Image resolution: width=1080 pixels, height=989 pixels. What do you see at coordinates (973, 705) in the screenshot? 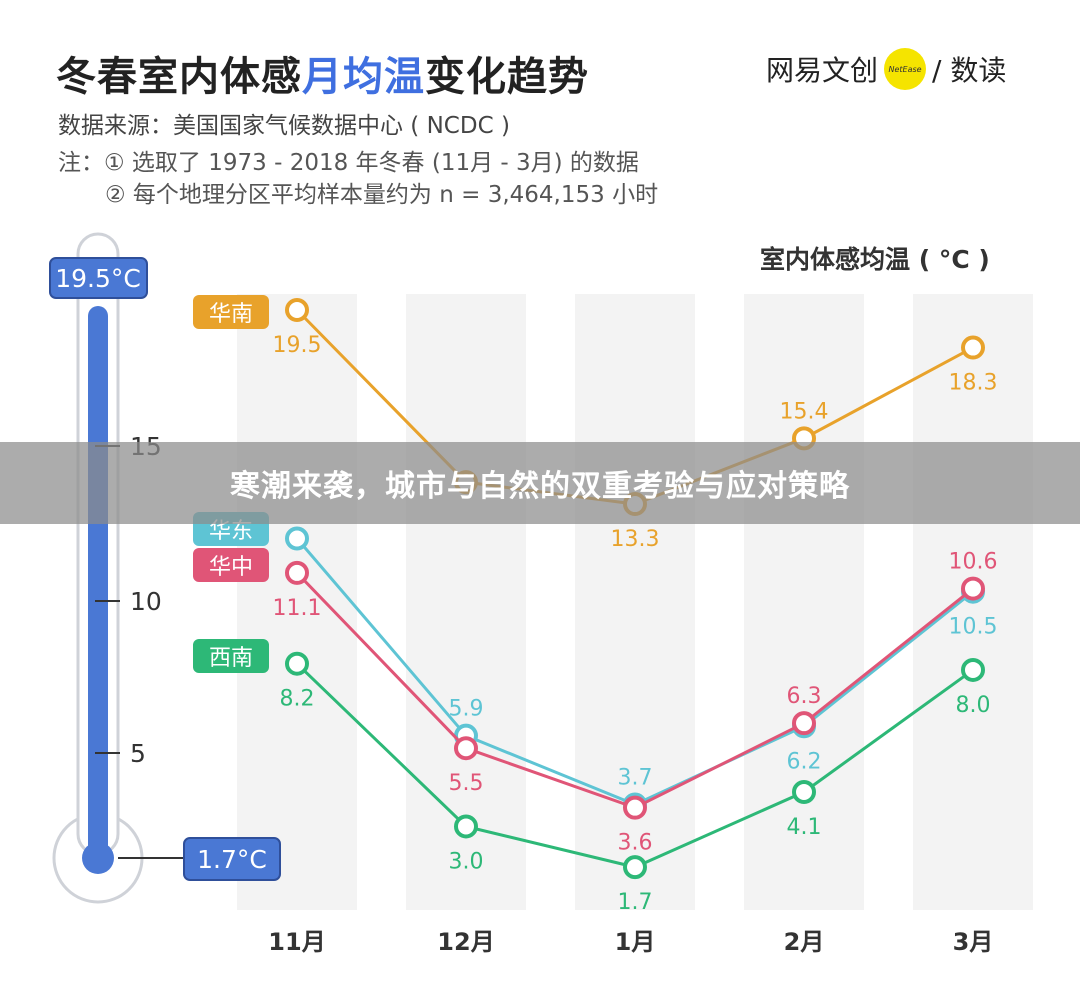
I see `data-label: 8.0` at bounding box center [973, 705].